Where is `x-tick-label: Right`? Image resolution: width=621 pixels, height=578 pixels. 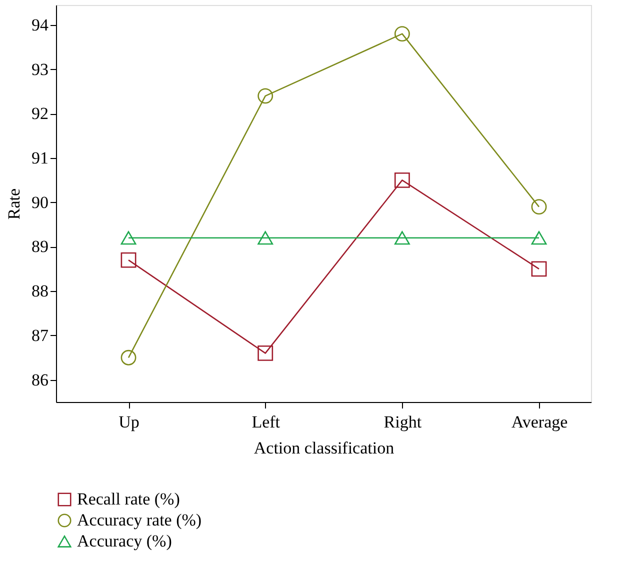
x-tick-label: Right is located at coordinates (403, 422).